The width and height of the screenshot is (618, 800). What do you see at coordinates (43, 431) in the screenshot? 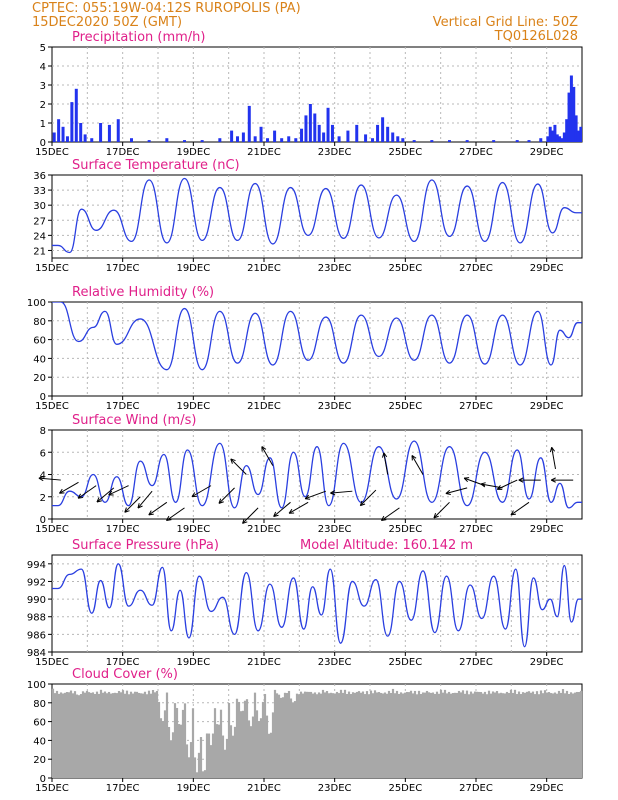
I see `y-tick-label: 8` at bounding box center [43, 431].